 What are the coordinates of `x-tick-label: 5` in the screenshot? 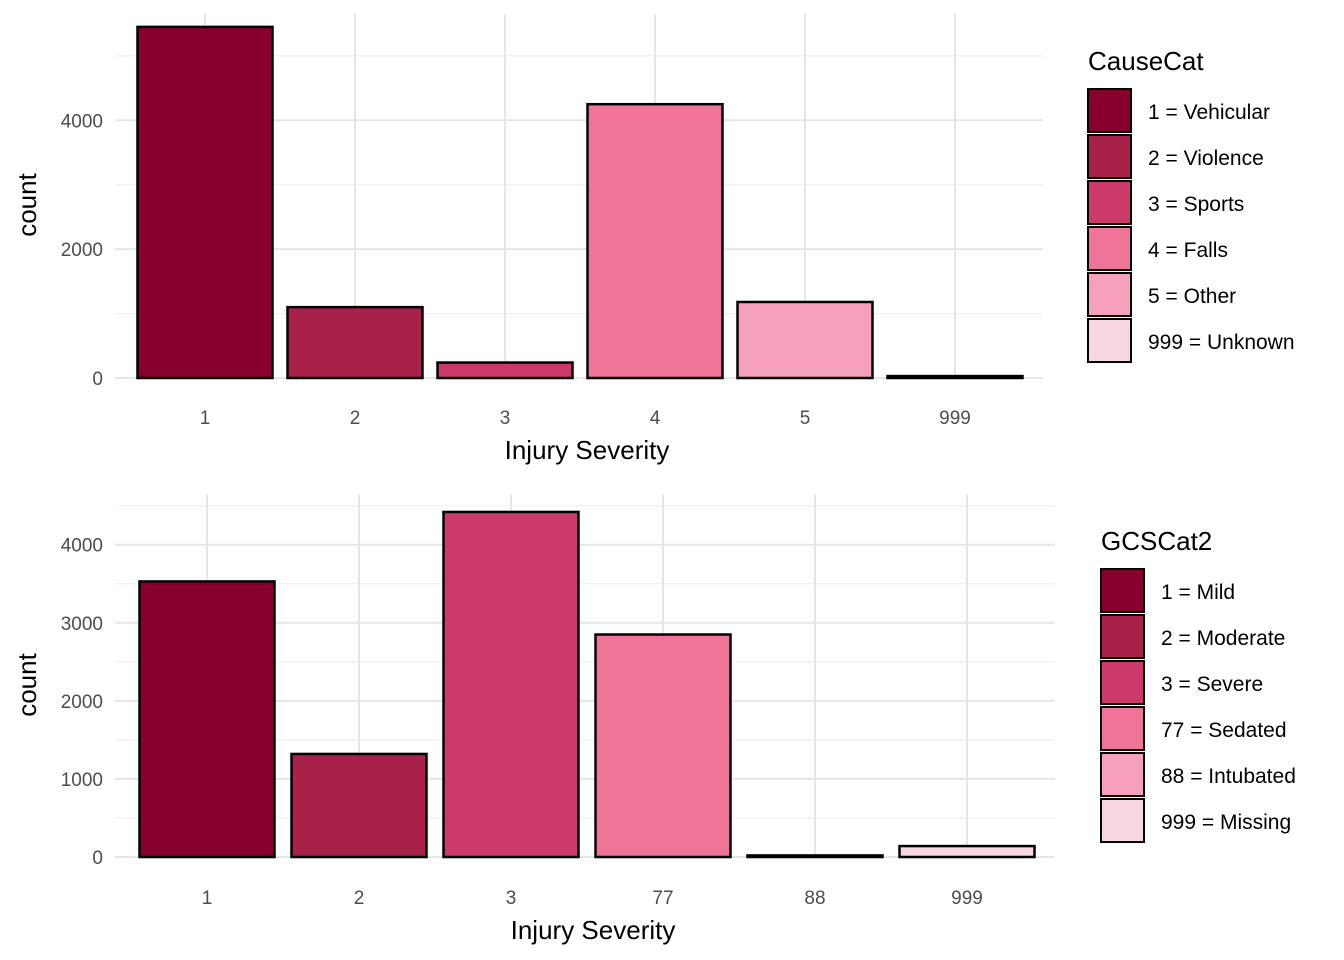 It's located at (805, 418).